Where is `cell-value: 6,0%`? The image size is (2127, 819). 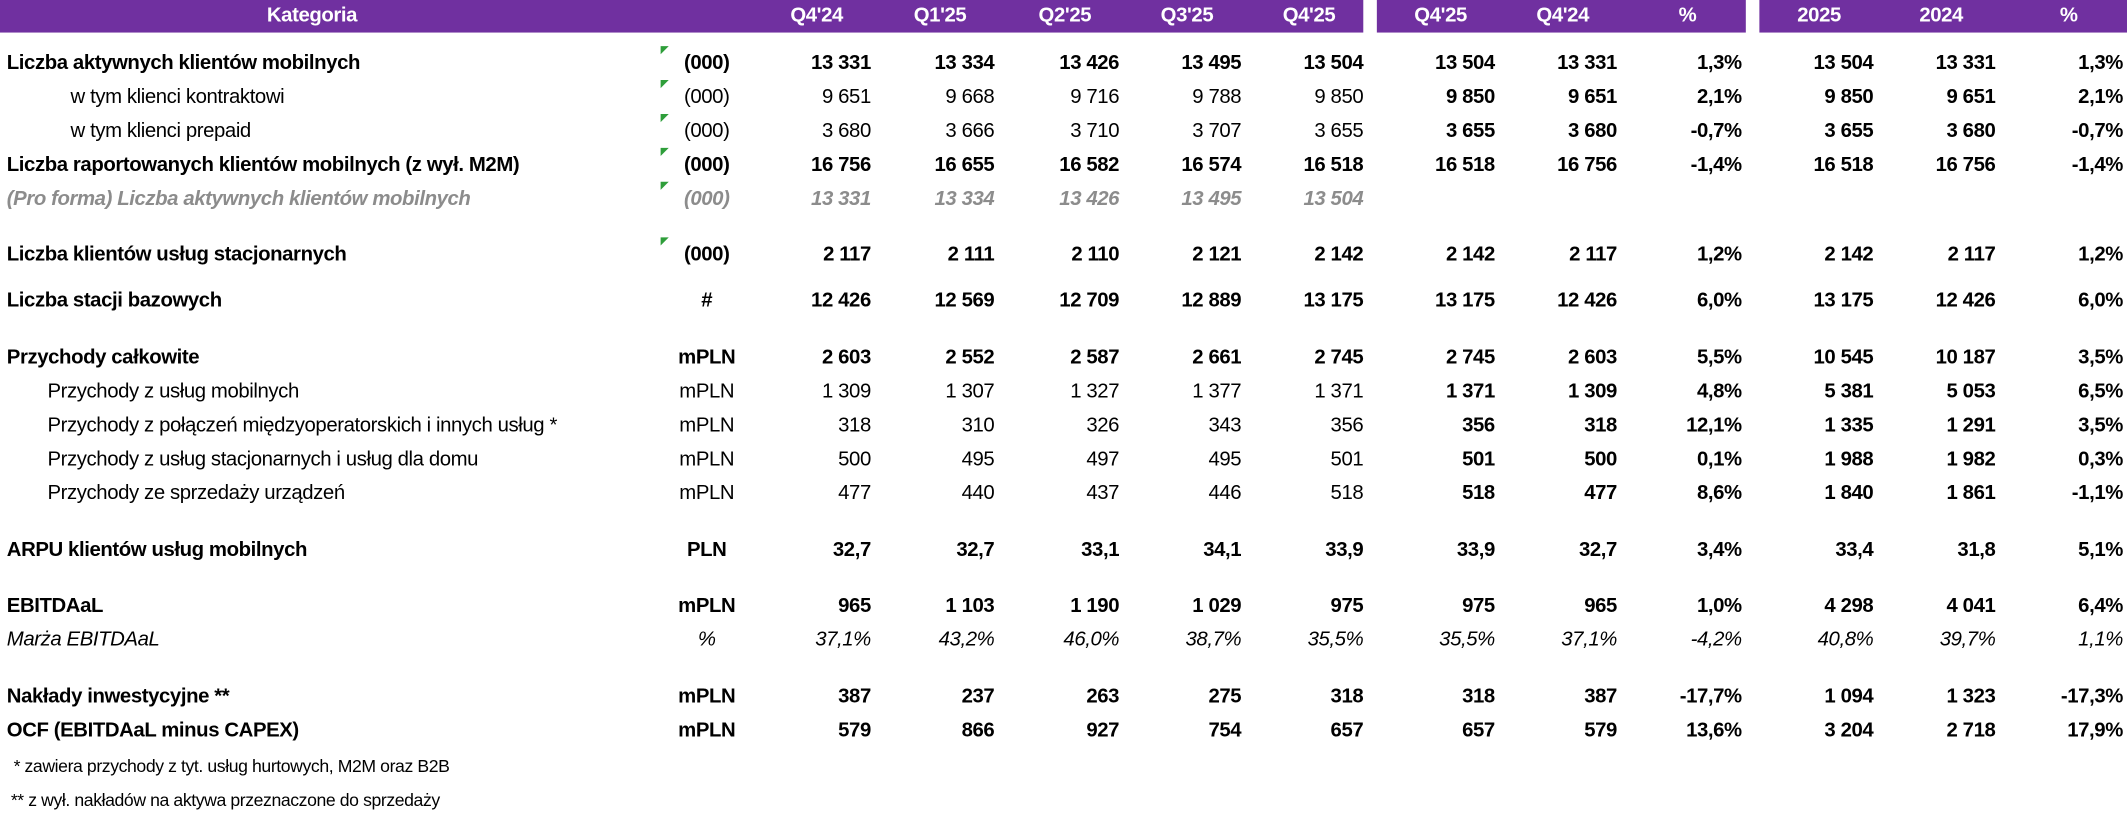
cell-value: 6,0% is located at coordinates (2100, 300).